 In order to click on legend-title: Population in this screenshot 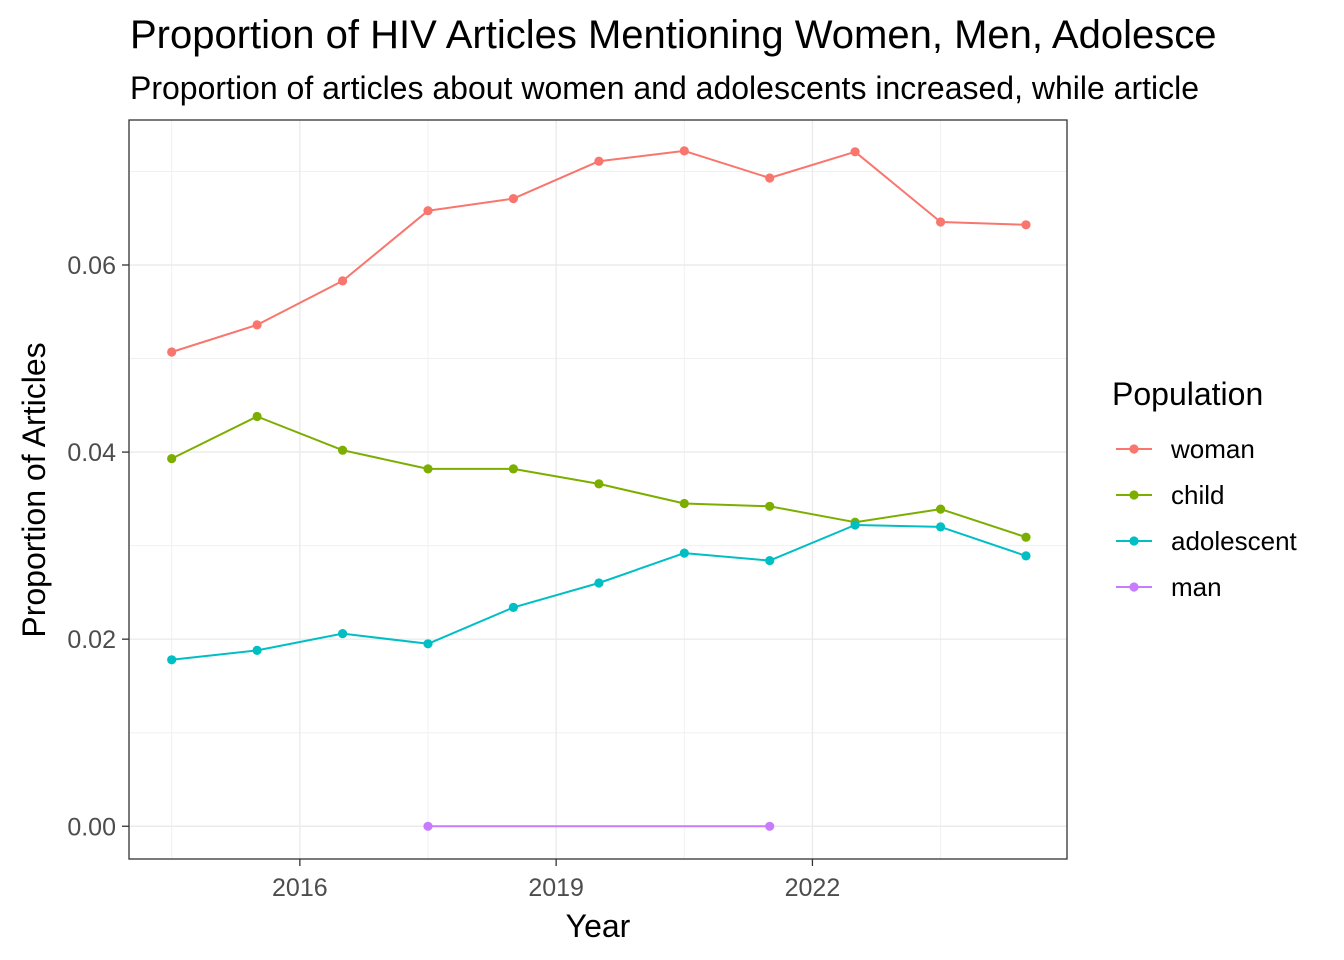, I will do `click(1187, 394)`.